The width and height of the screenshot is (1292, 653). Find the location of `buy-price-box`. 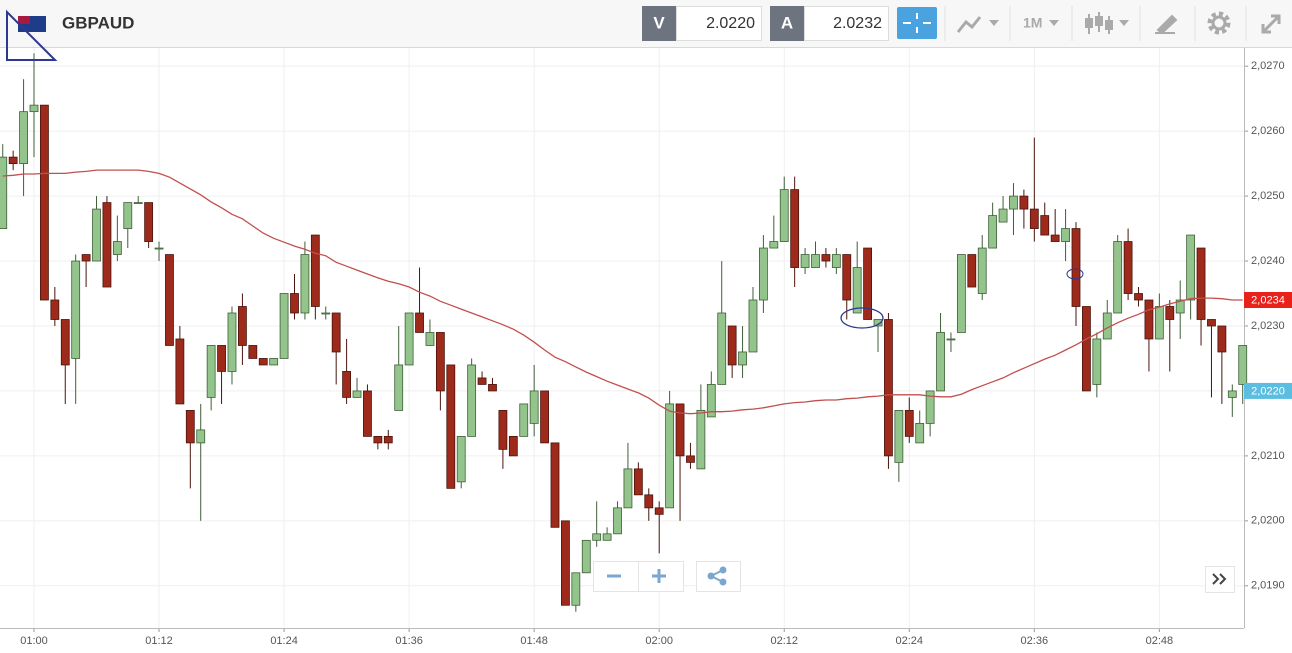

buy-price-box is located at coordinates (846, 23).